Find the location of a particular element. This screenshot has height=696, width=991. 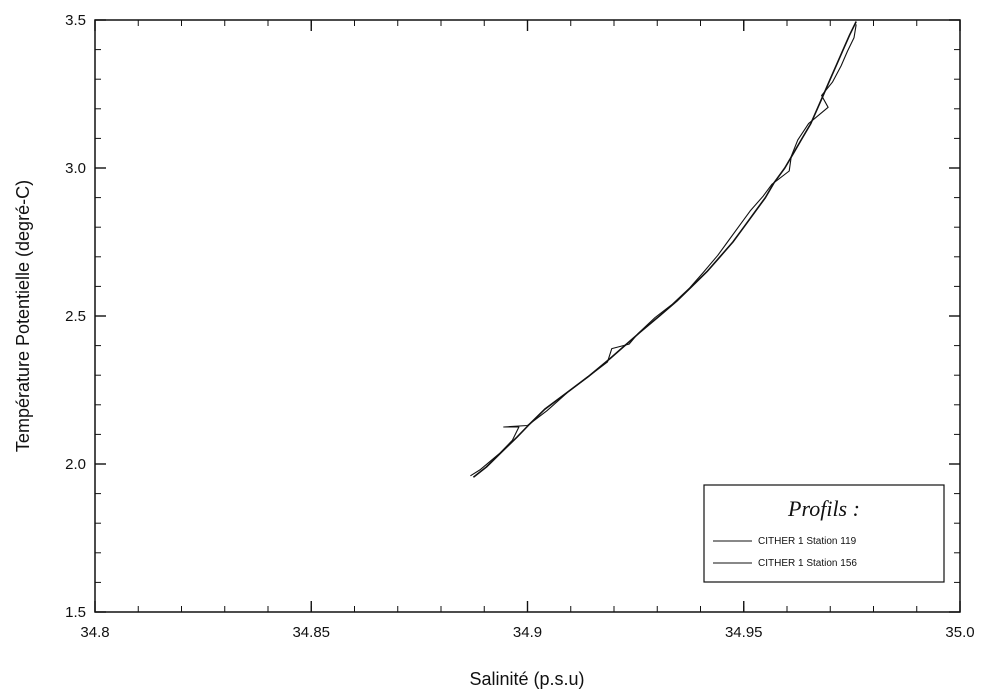

x-tick-label: 34.9 is located at coordinates (527, 632).